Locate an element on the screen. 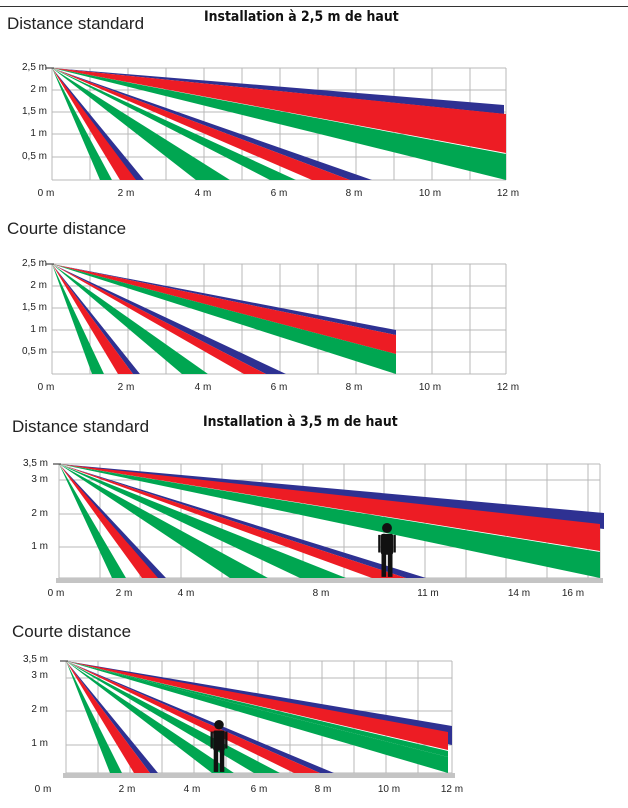 The image size is (628, 808). section-4-title: Courte distance is located at coordinates (72, 631).